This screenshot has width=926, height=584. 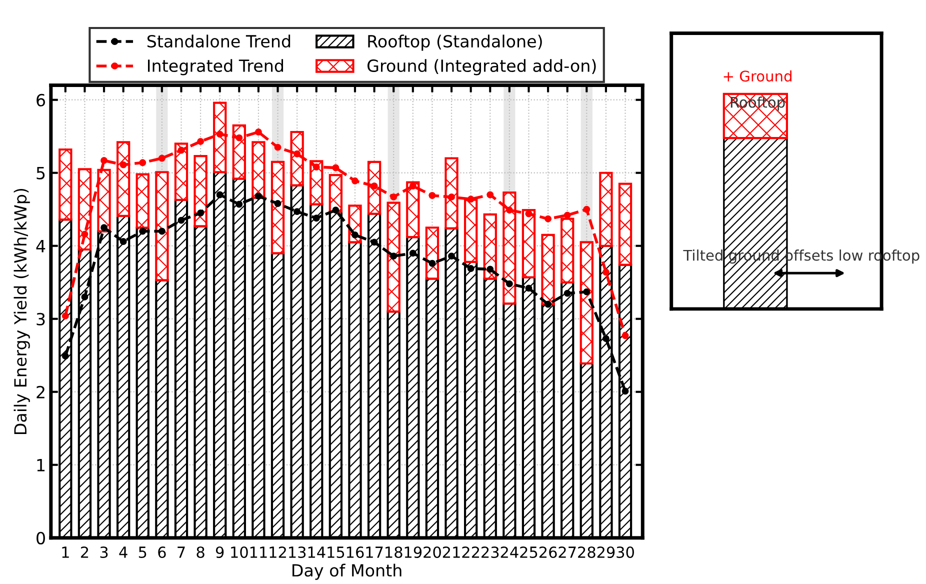 What do you see at coordinates (278, 552) in the screenshot?
I see `x-tick-label: 12` at bounding box center [278, 552].